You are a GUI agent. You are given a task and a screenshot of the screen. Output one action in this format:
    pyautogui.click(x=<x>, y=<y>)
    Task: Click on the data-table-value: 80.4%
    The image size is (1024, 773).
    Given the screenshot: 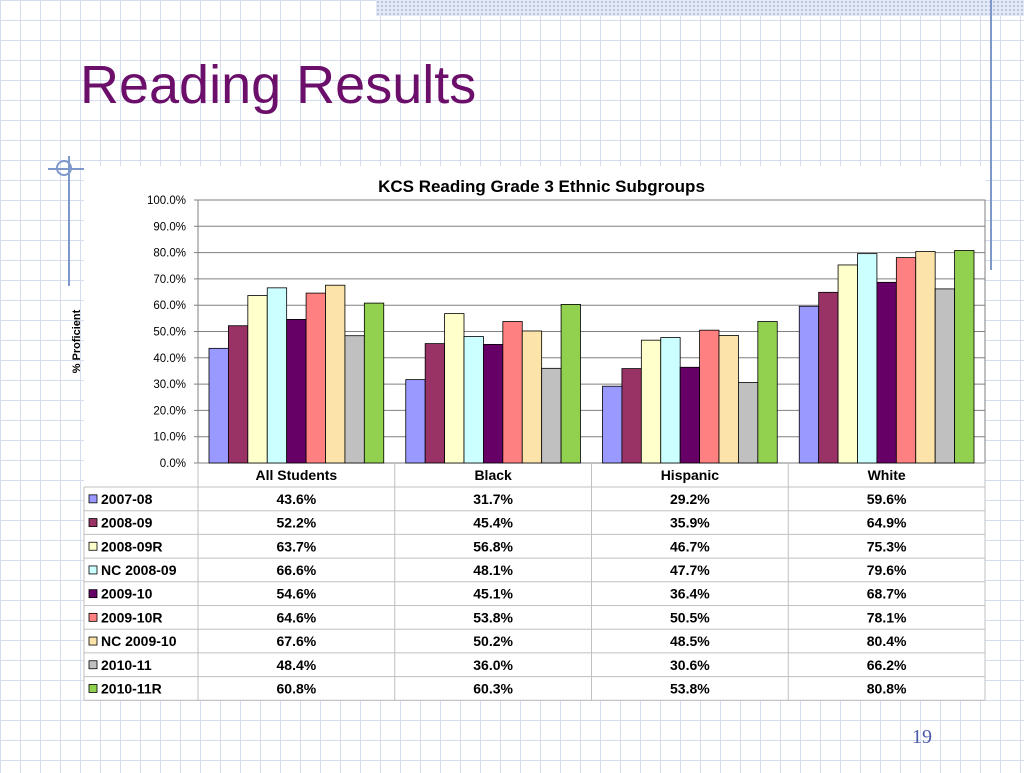 What is the action you would take?
    pyautogui.click(x=887, y=641)
    